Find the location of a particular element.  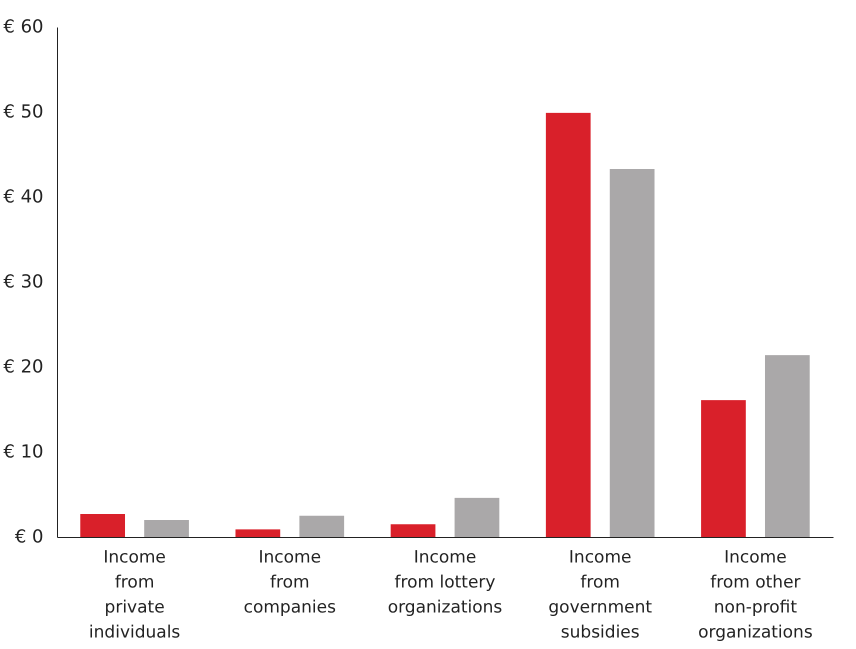

x-tick-label: Income from lottery organizations is located at coordinates (445, 583).